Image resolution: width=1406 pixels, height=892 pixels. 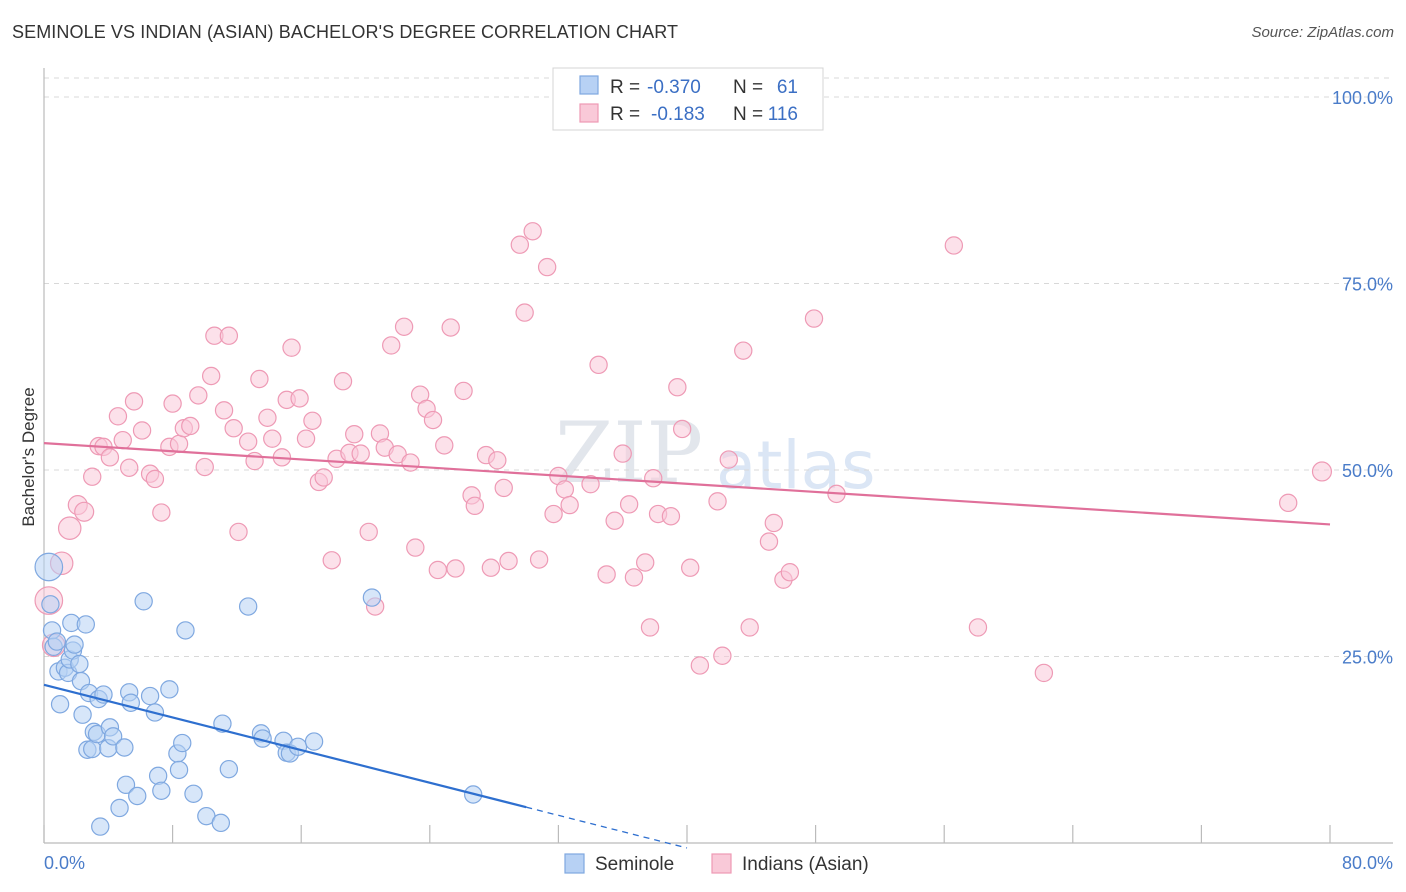 What do you see at coordinates (1362, 98) in the screenshot?
I see `y-tick-label: 100.0%` at bounding box center [1362, 98].